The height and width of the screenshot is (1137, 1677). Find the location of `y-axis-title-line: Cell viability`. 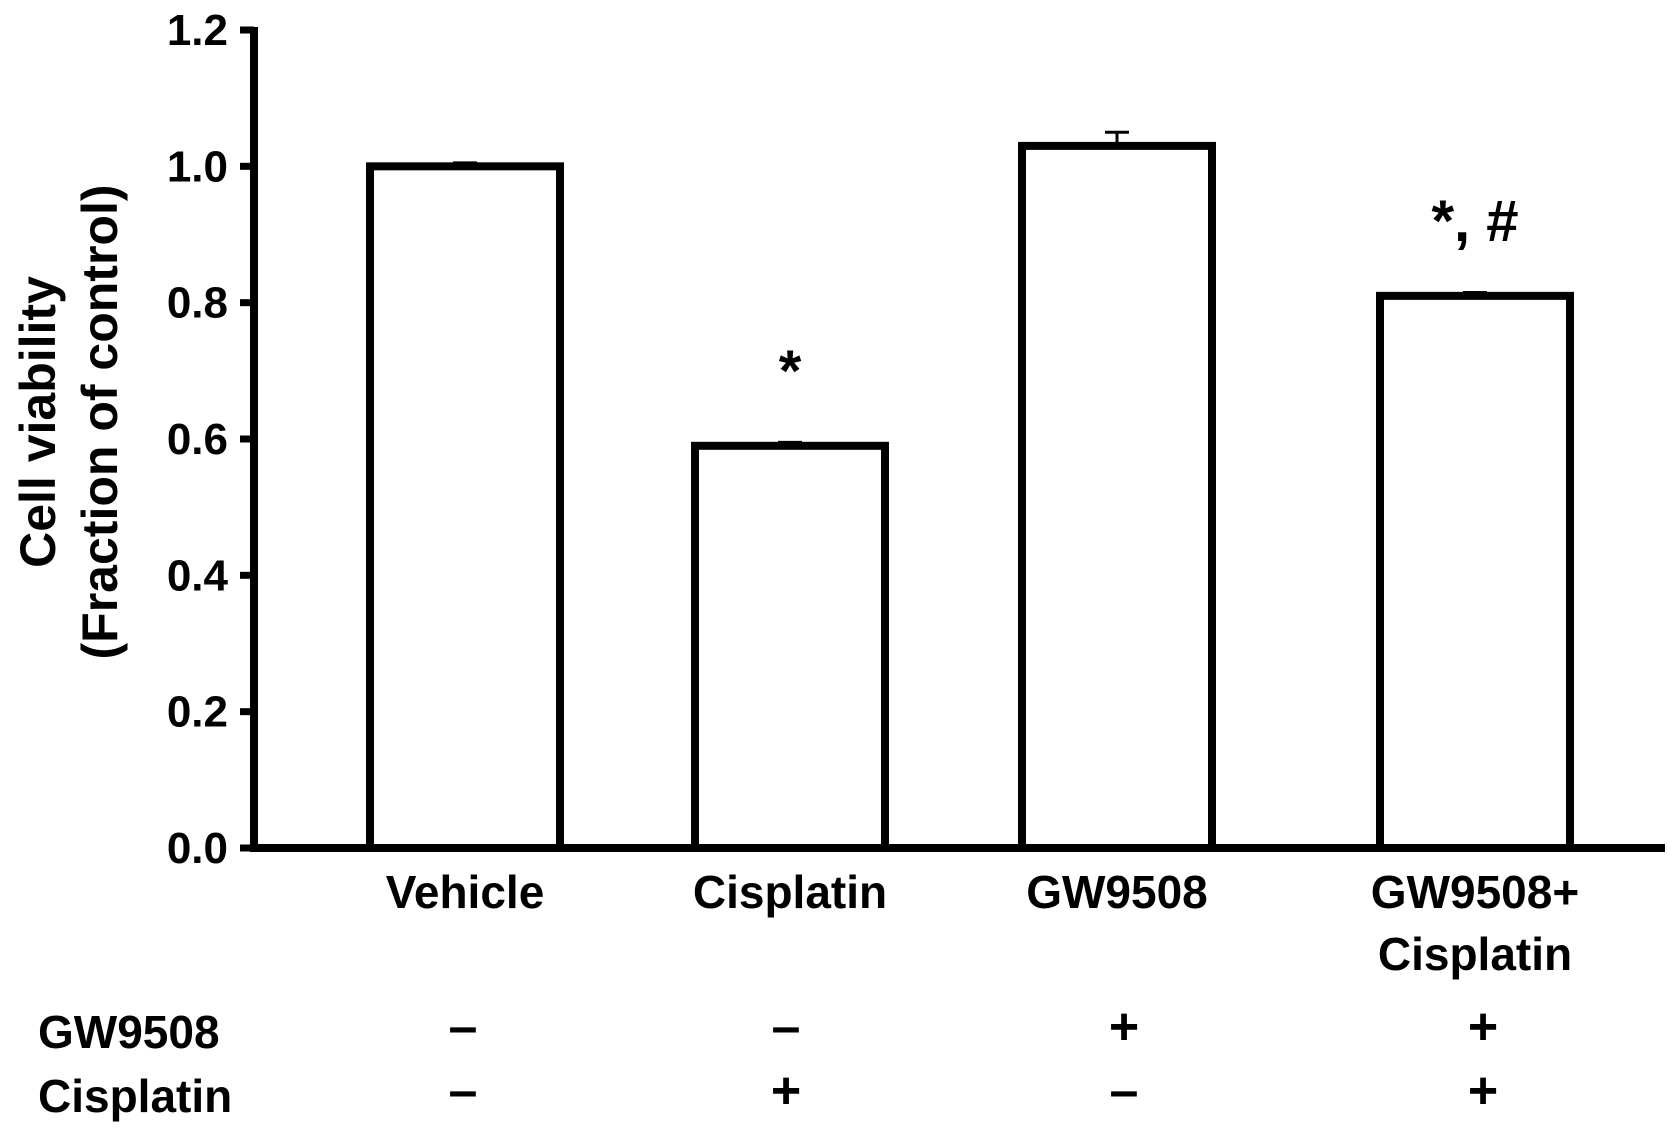

y-axis-title-line: Cell viability is located at coordinates (38, 422).